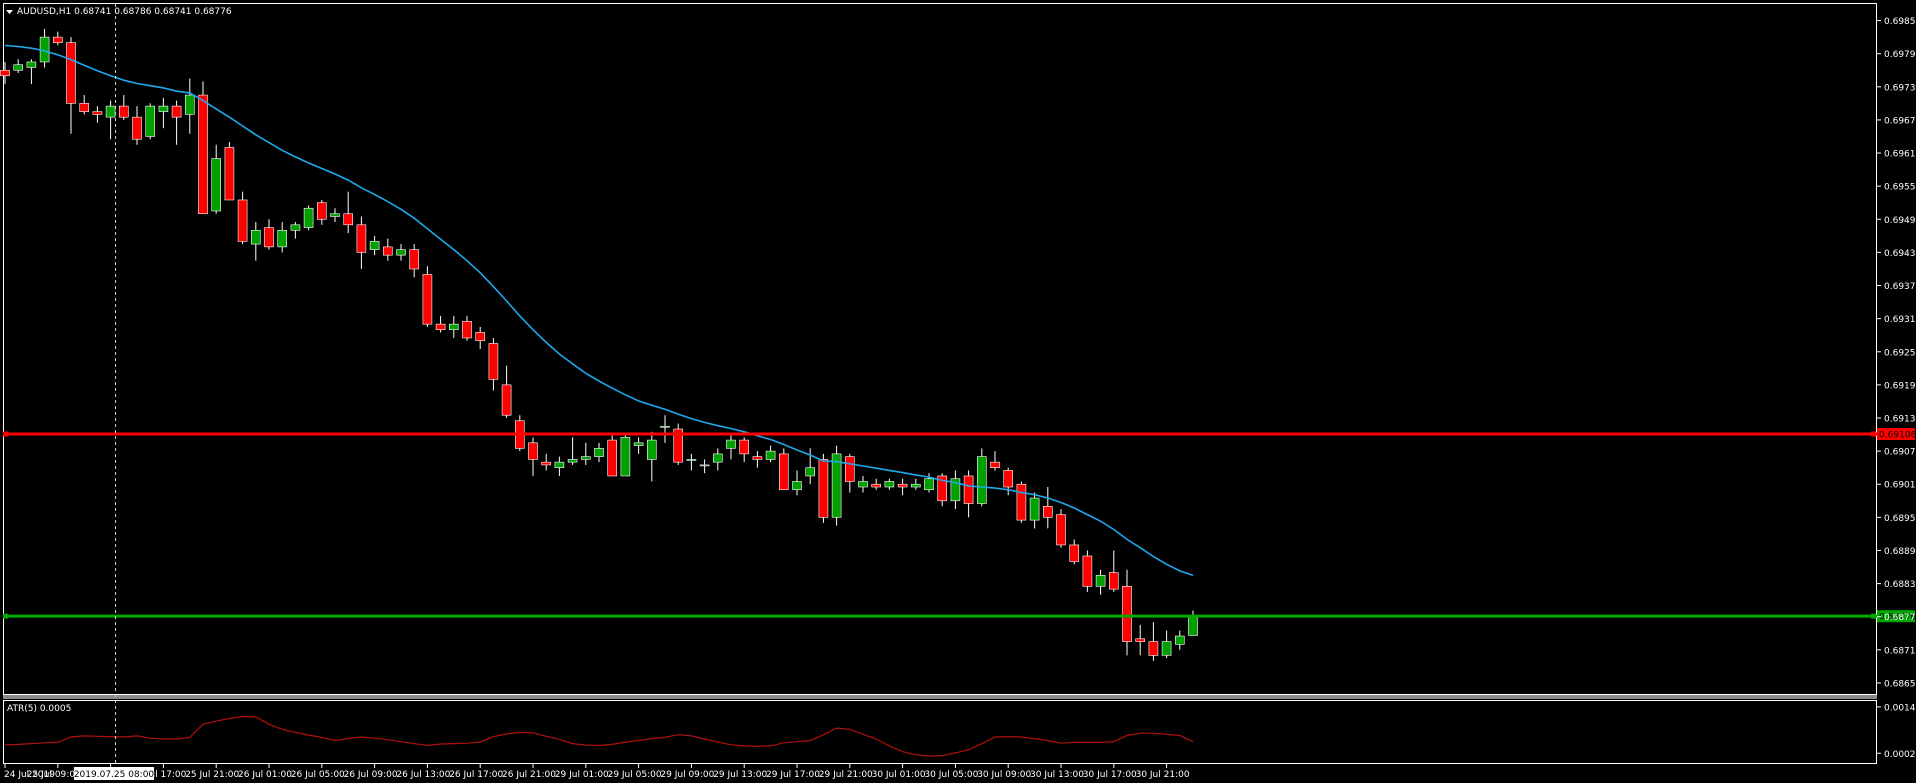 Image resolution: width=1916 pixels, height=783 pixels. I want to click on price-tick-label: 0.68835, so click(1900, 585).